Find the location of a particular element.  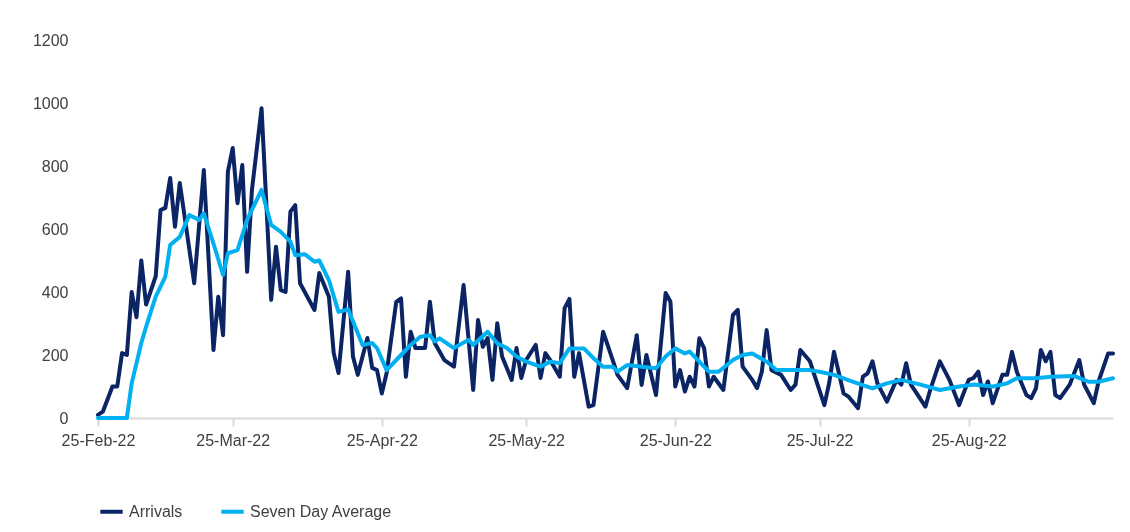

x-tick-label: 25-Aug-22 is located at coordinates (969, 440).